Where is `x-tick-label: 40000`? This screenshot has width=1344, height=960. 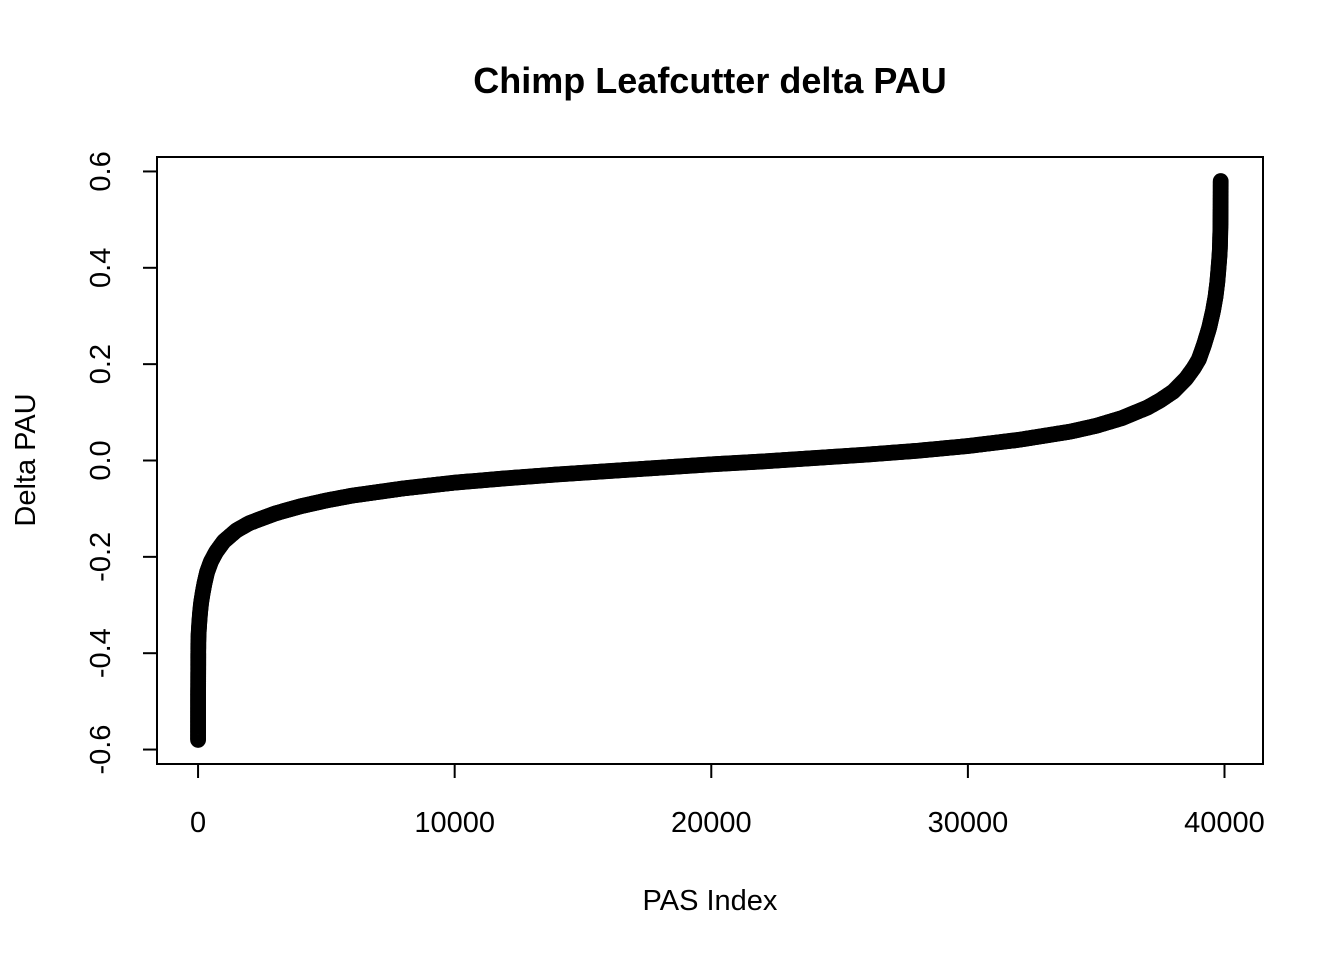 x-tick-label: 40000 is located at coordinates (1224, 823).